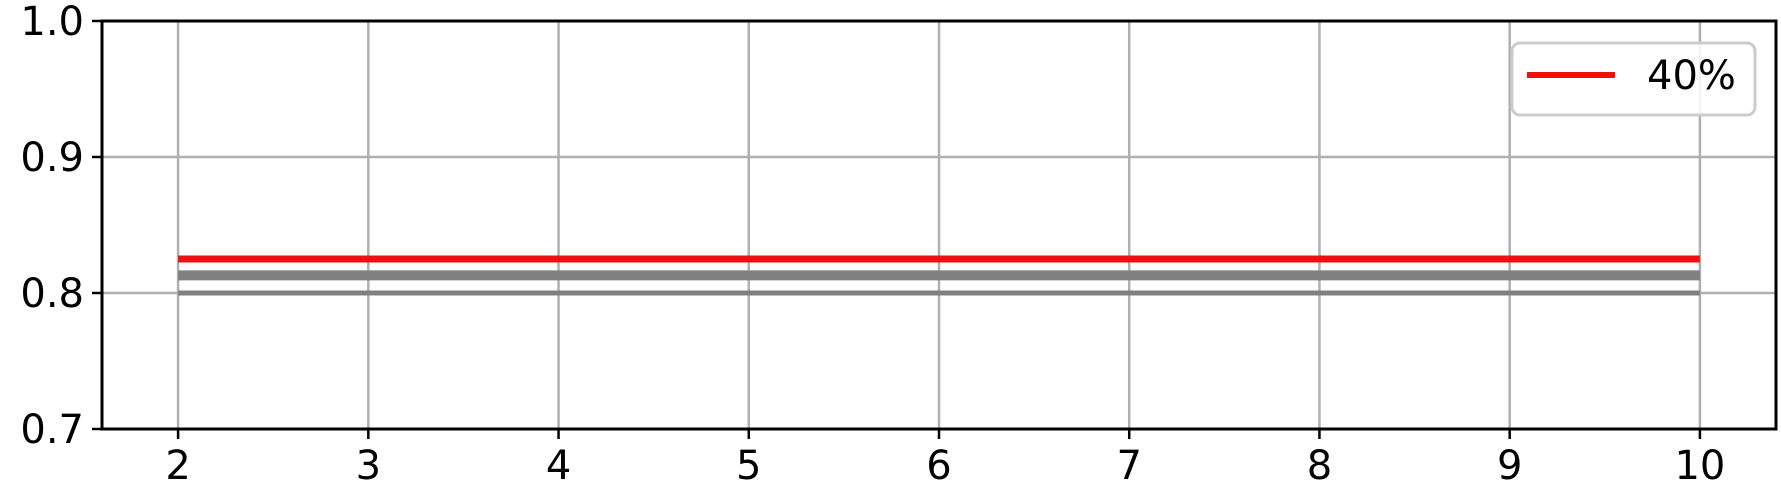 The height and width of the screenshot is (504, 1781). Describe the element at coordinates (938, 466) in the screenshot. I see `x-tick-label-4: 6` at that location.